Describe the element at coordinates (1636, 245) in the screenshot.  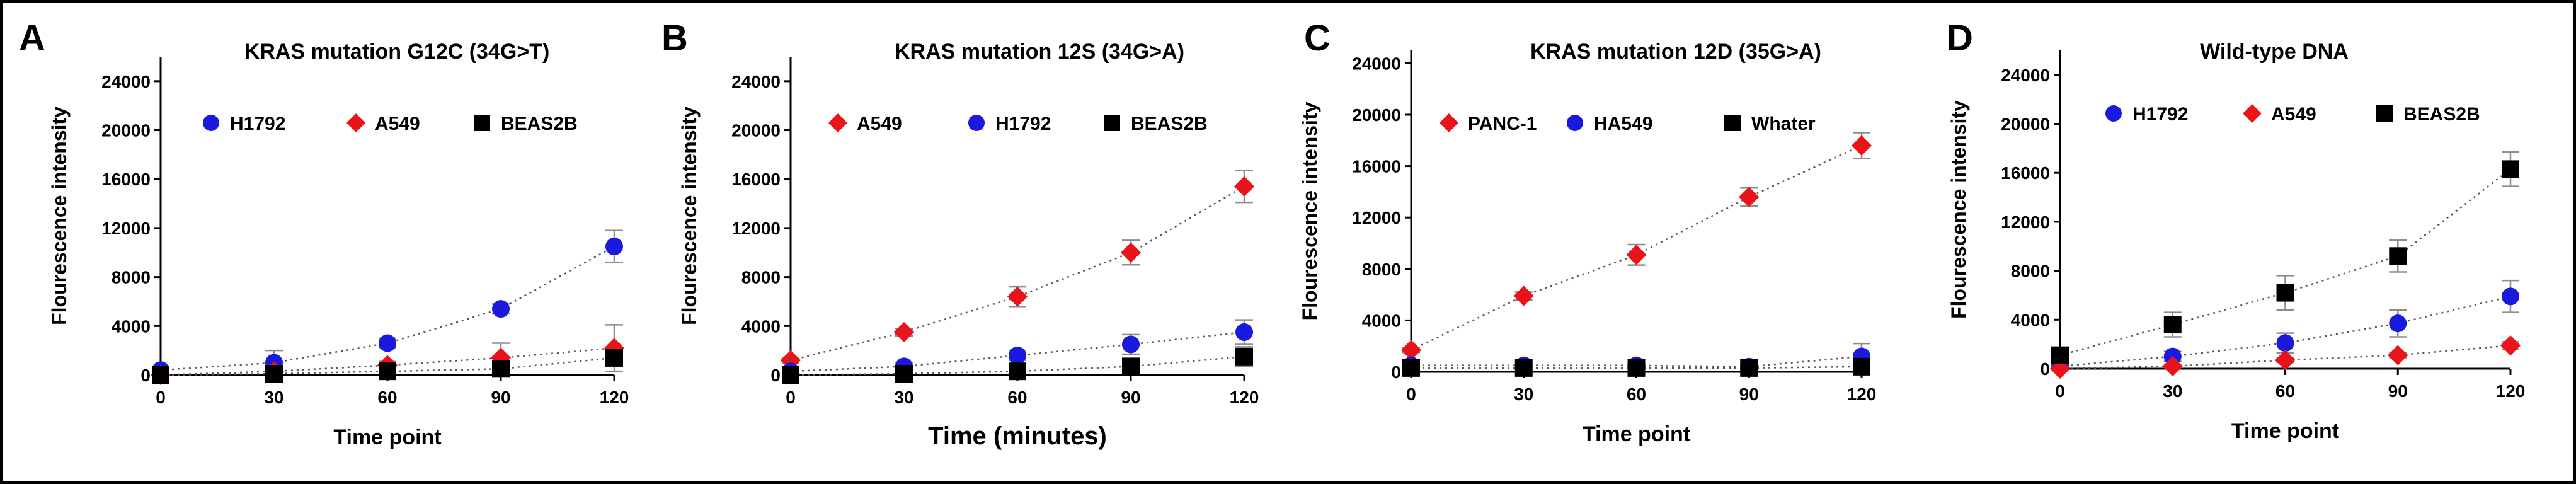
I see `series-whater: Whater` at that location.